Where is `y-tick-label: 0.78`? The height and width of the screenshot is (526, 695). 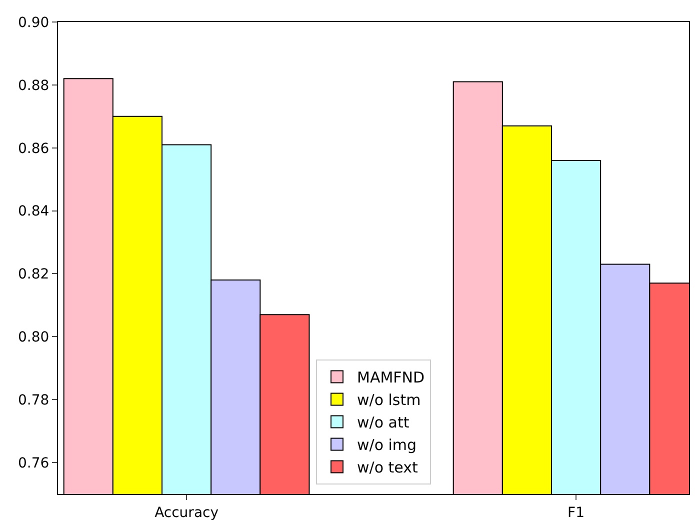
y-tick-label: 0.78 is located at coordinates (34, 400).